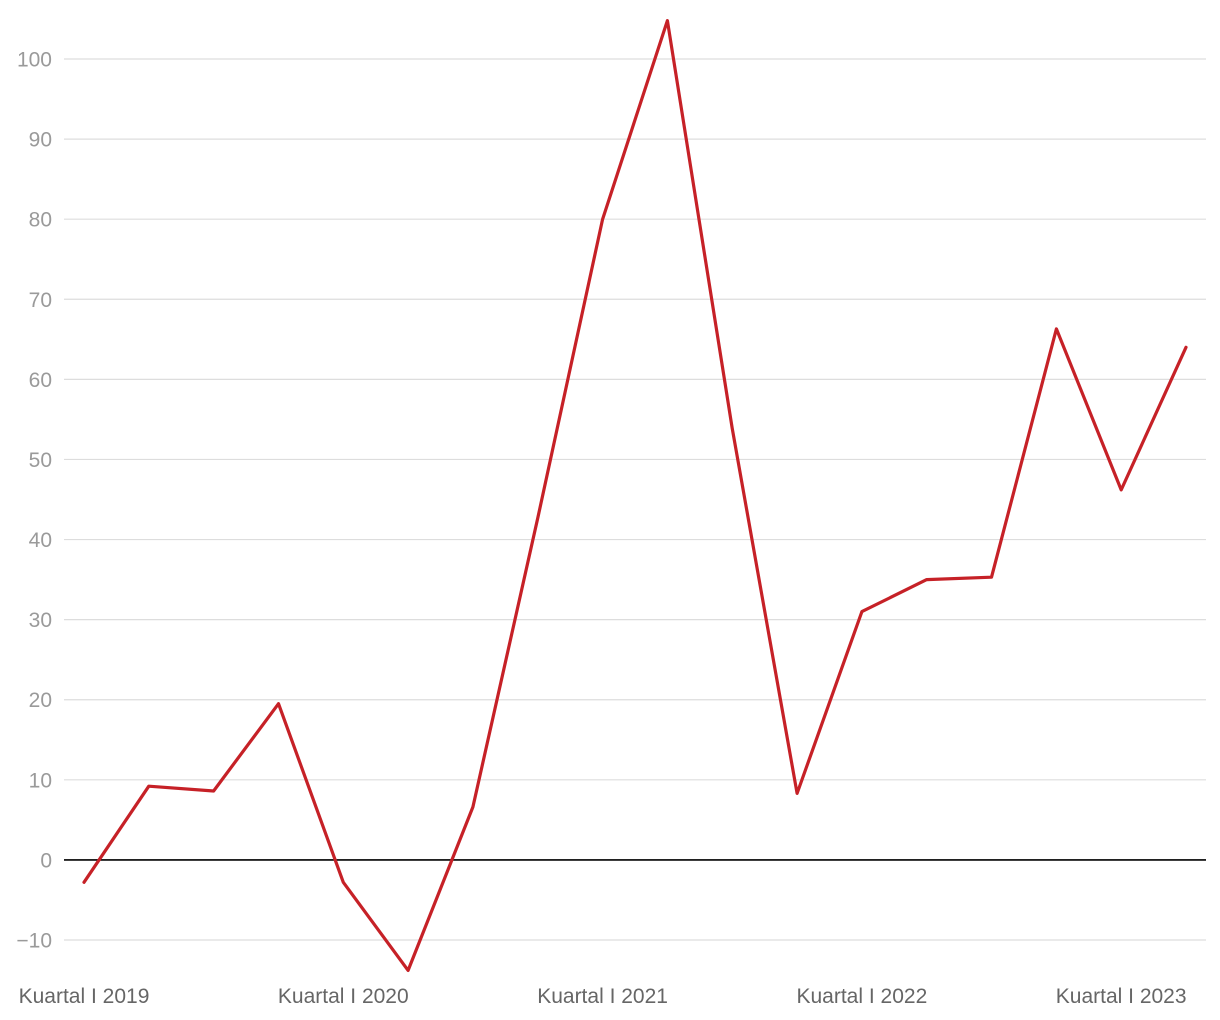 The image size is (1220, 1020). What do you see at coordinates (40, 380) in the screenshot?
I see `y-tick-label: 60` at bounding box center [40, 380].